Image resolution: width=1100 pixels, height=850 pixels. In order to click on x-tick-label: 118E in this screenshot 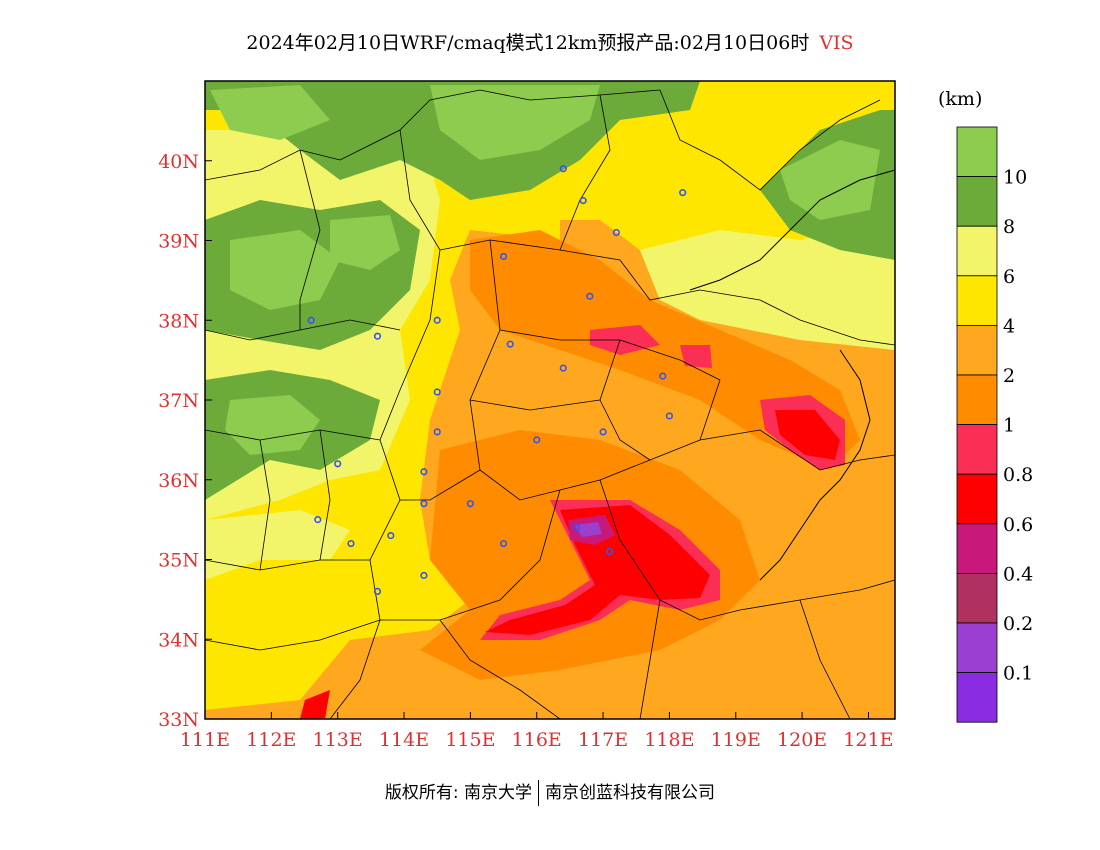, I will do `click(669, 740)`.